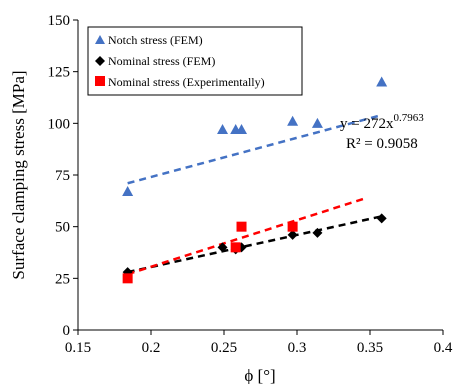 The height and width of the screenshot is (384, 464). I want to click on legend-triangle-icon, so click(100, 39).